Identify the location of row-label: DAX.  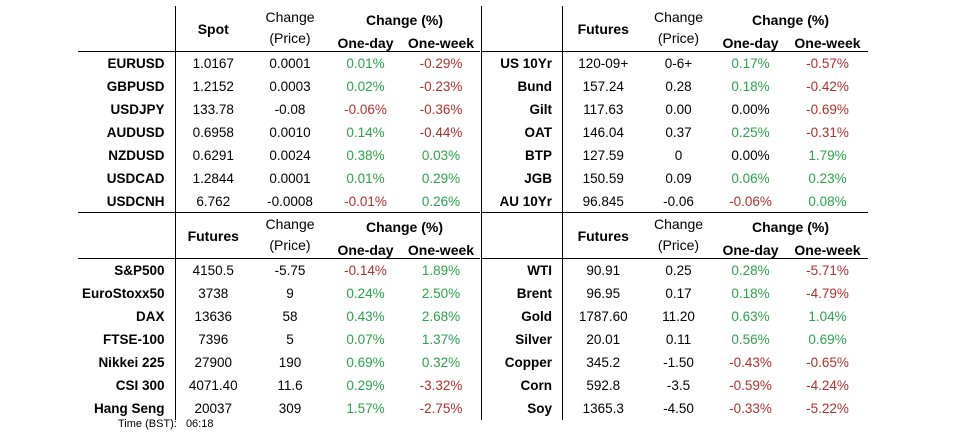
(150, 316).